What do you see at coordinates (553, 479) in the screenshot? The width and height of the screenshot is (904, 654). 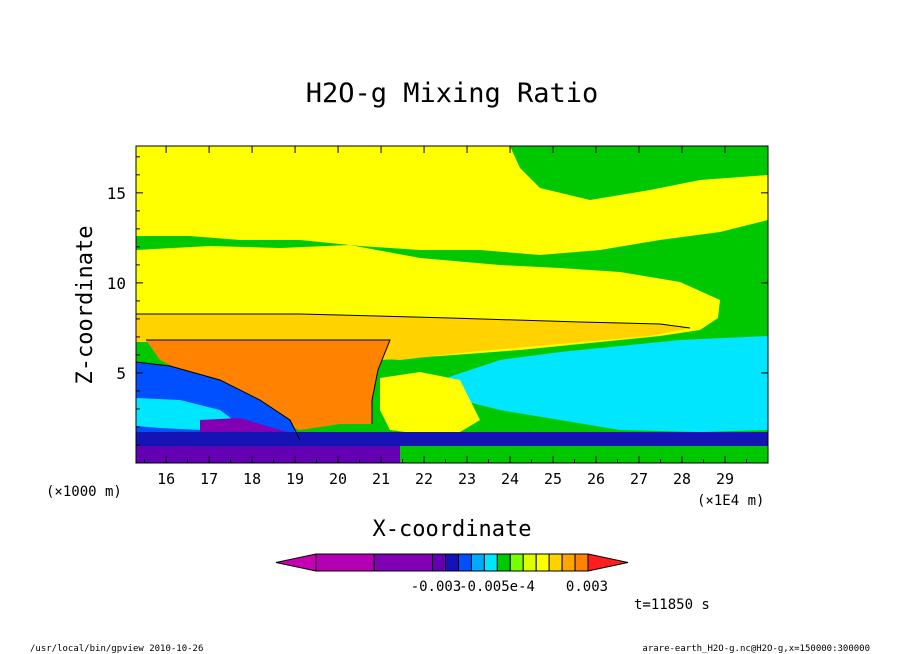 I see `x-tick-label: 25` at bounding box center [553, 479].